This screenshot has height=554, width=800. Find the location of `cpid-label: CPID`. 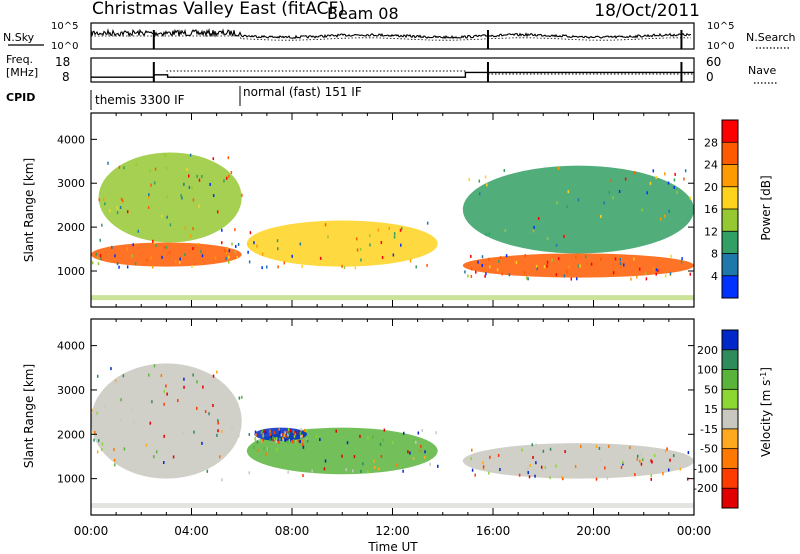

cpid-label: CPID is located at coordinates (20, 97).